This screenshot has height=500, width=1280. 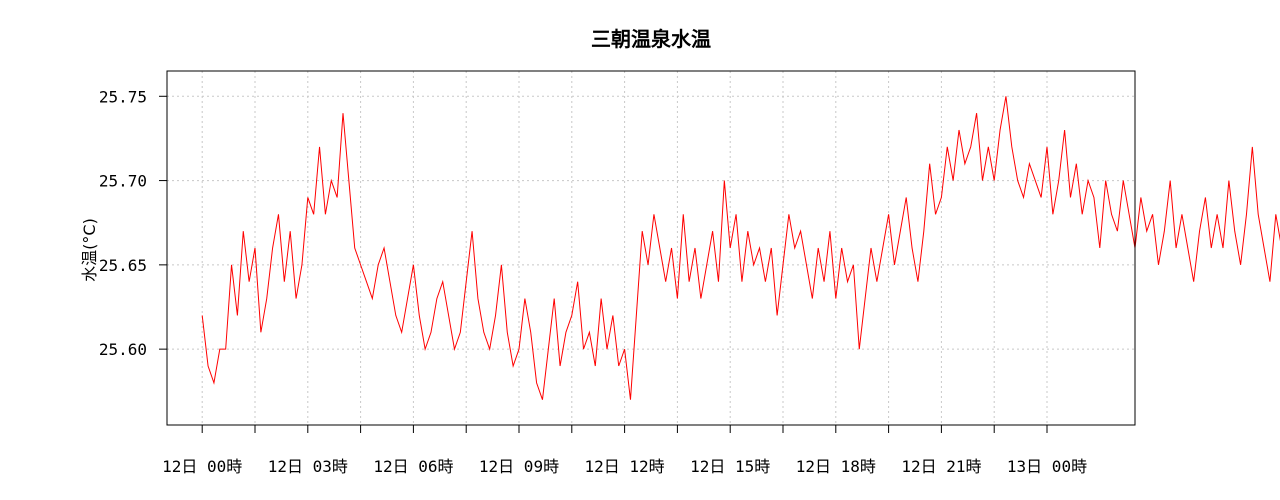 What do you see at coordinates (1047, 466) in the screenshot?
I see `x-tick-label: 13日 00時` at bounding box center [1047, 466].